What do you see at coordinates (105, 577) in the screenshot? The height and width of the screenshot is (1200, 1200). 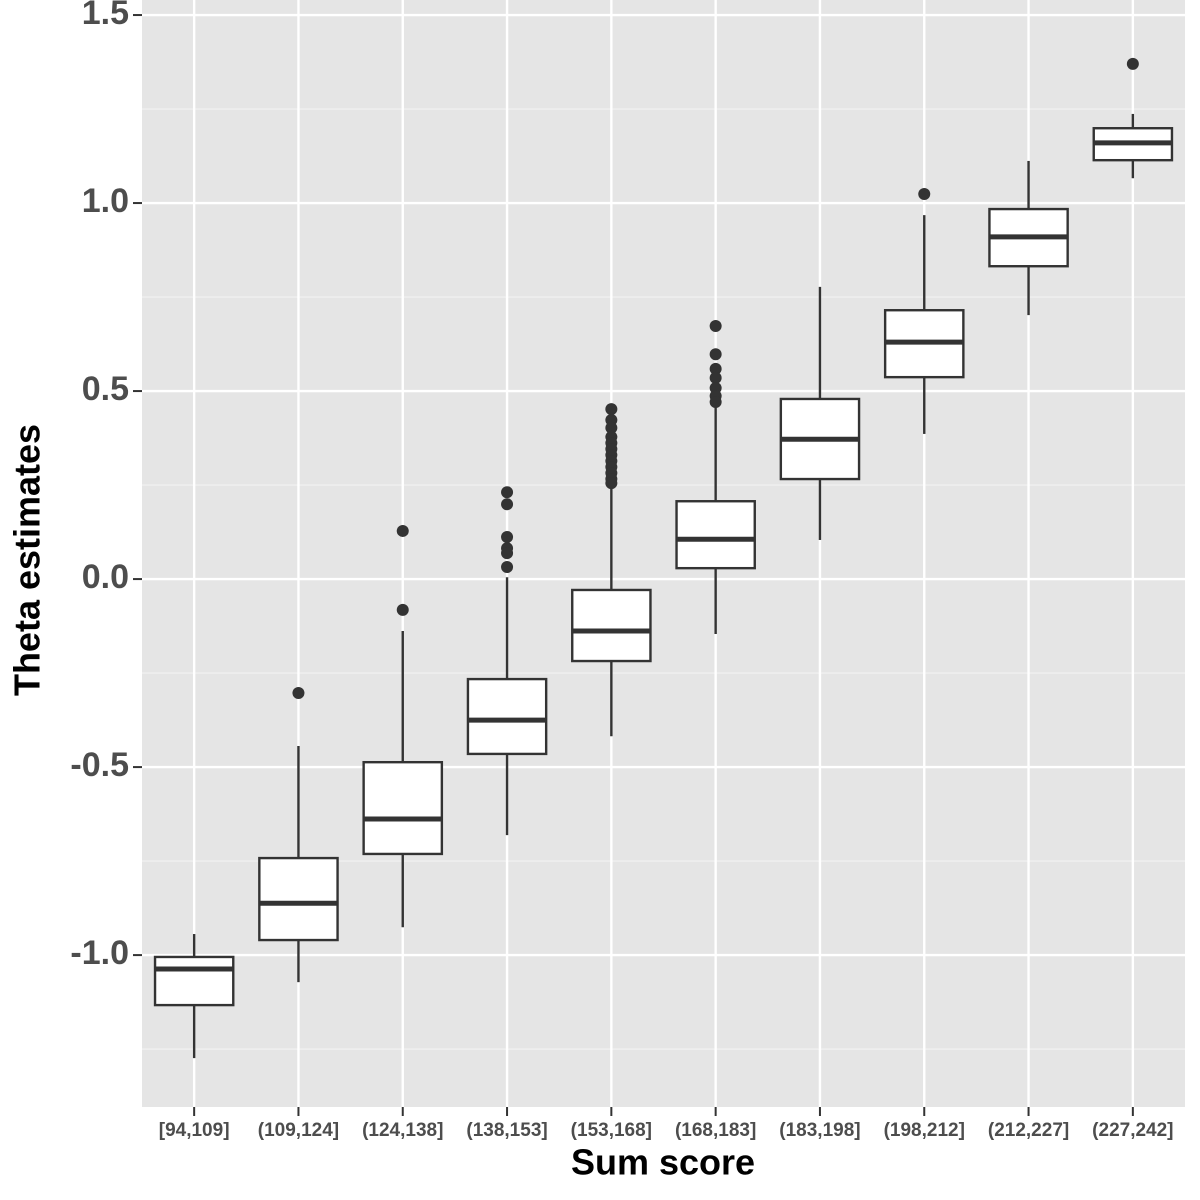 I see `y-tick-label: 0.0` at bounding box center [105, 577].